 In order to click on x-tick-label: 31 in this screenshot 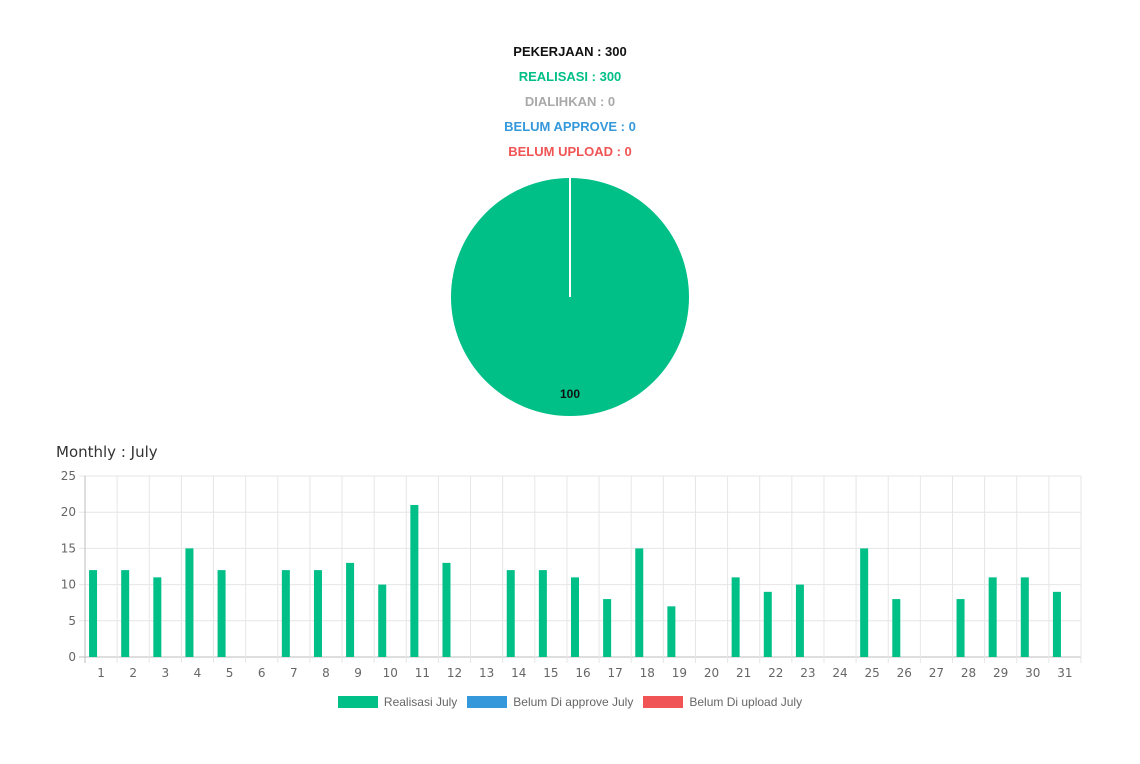, I will do `click(1064, 673)`.